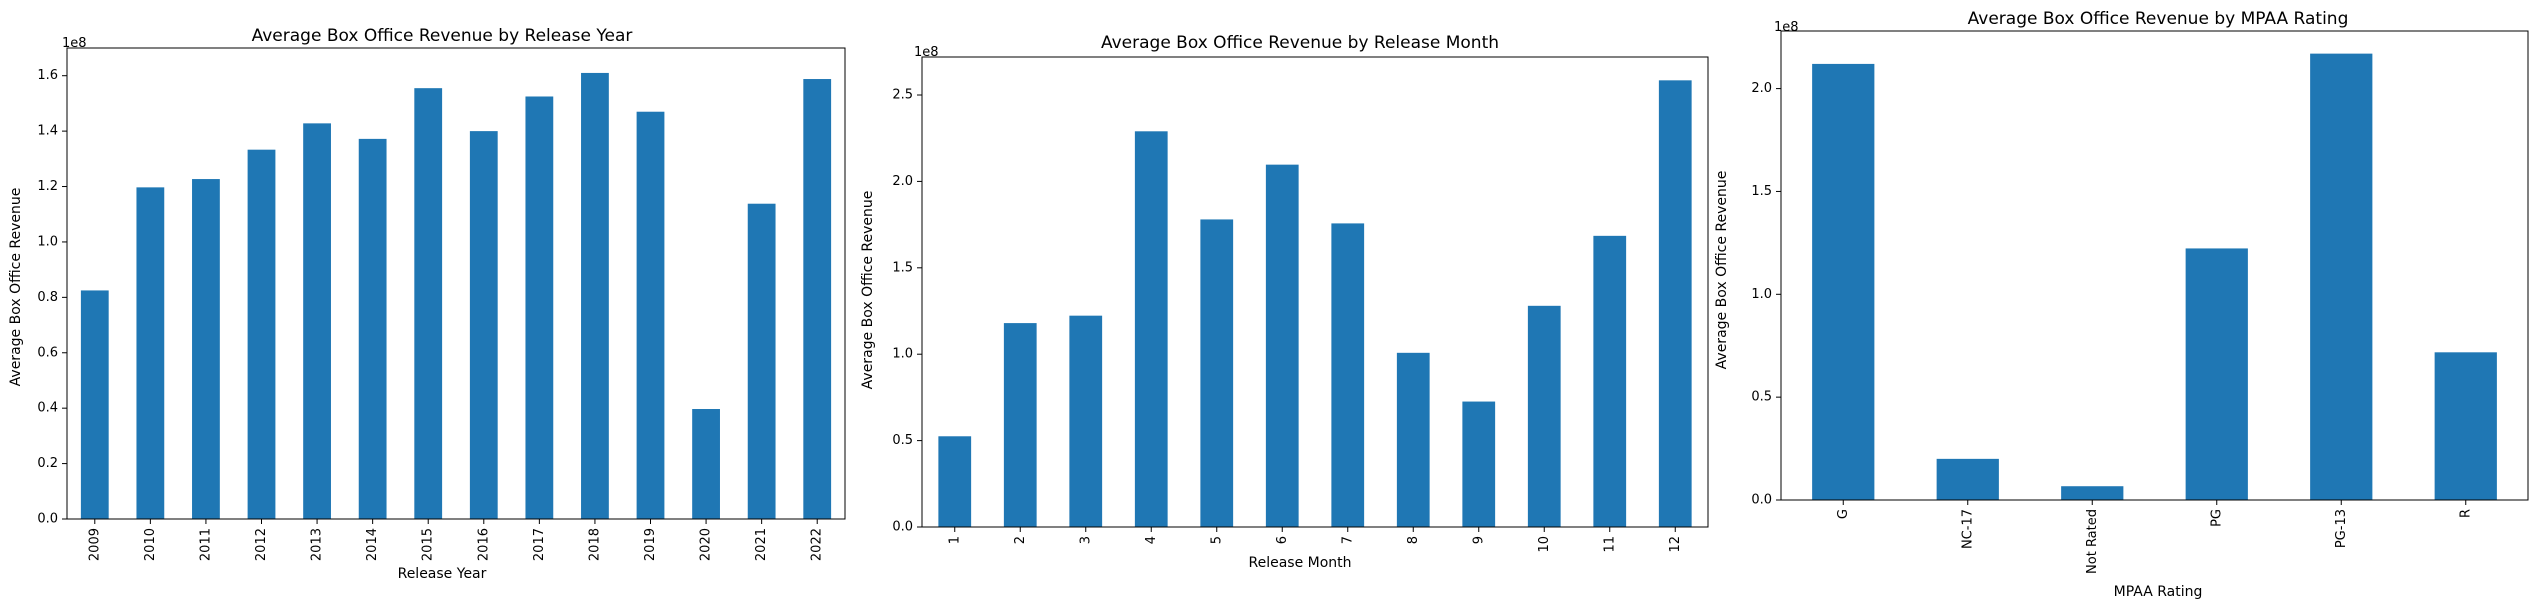  What do you see at coordinates (1347, 540) in the screenshot?
I see `x-tick-label: 7` at bounding box center [1347, 540].